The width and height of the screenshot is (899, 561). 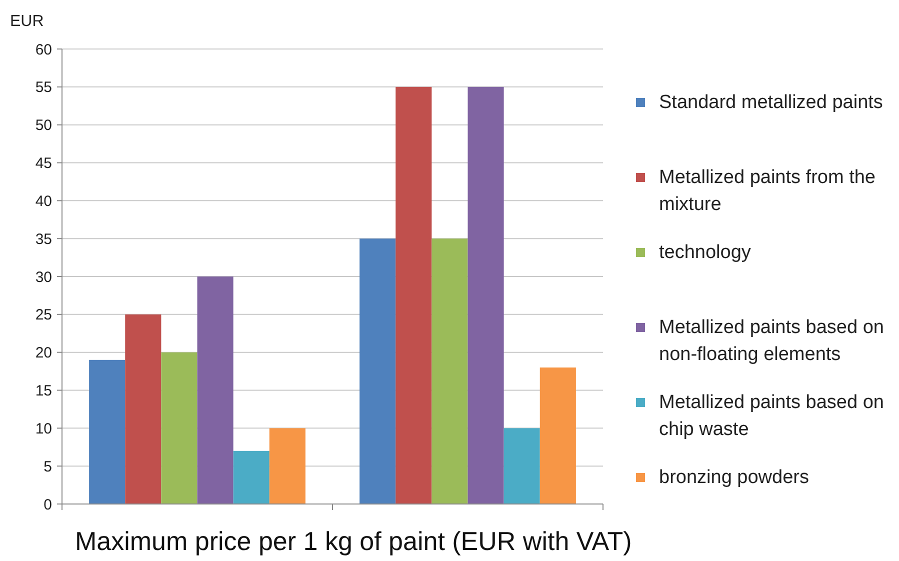 I want to click on y-tick-label: 50, so click(x=43, y=125).